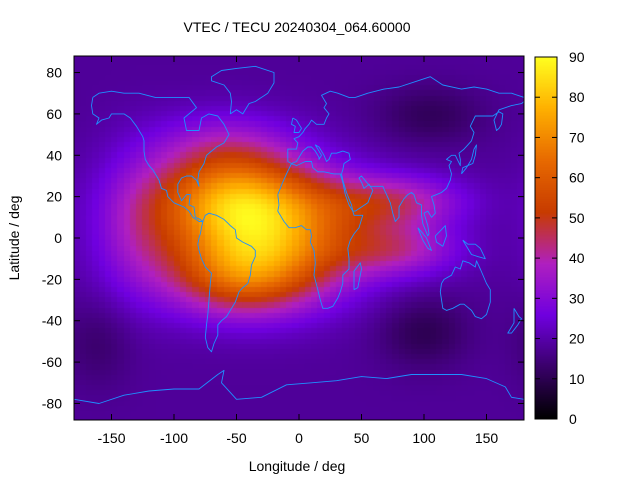  I want to click on y-tick-label: 20, so click(54, 197).